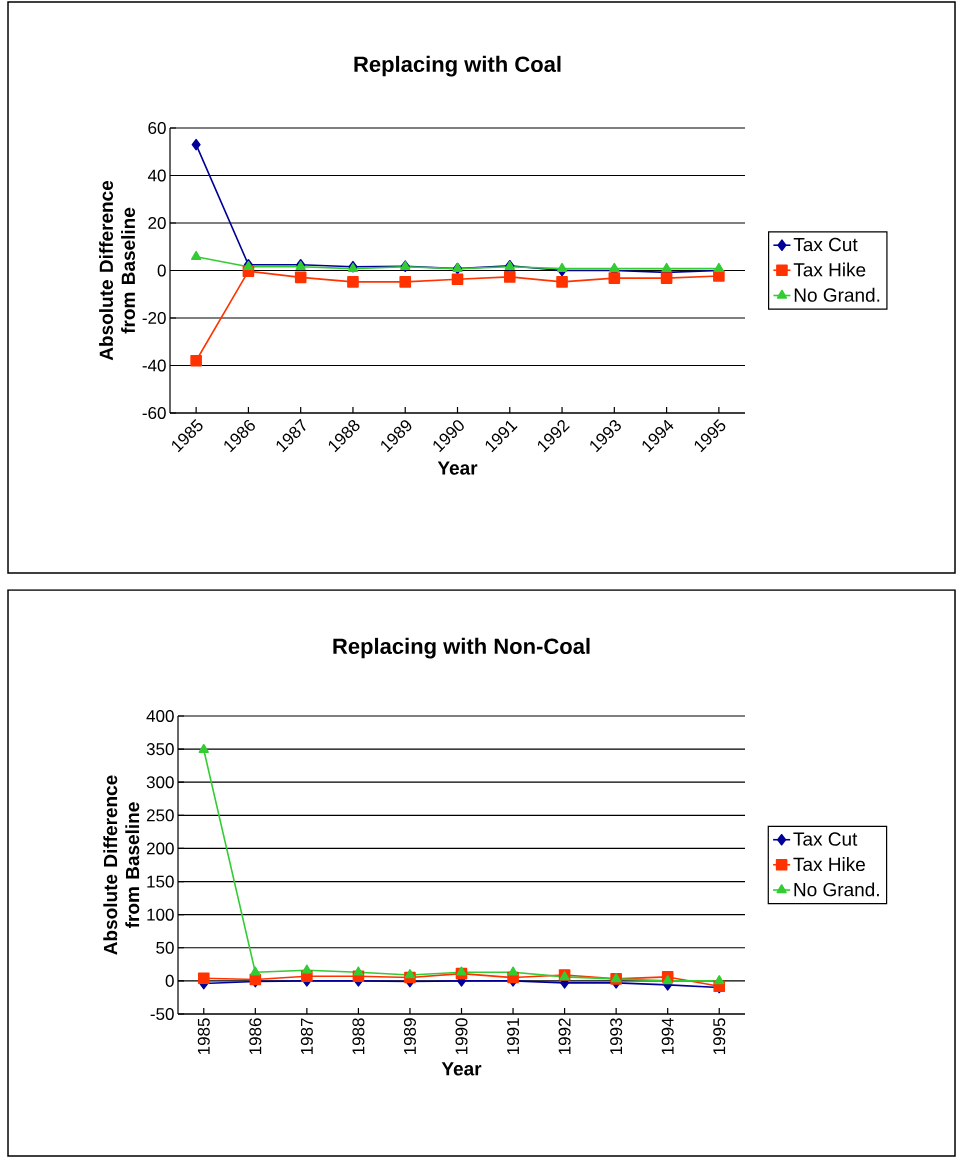  What do you see at coordinates (160, 914) in the screenshot?
I see `y-tick-label: 100` at bounding box center [160, 914].